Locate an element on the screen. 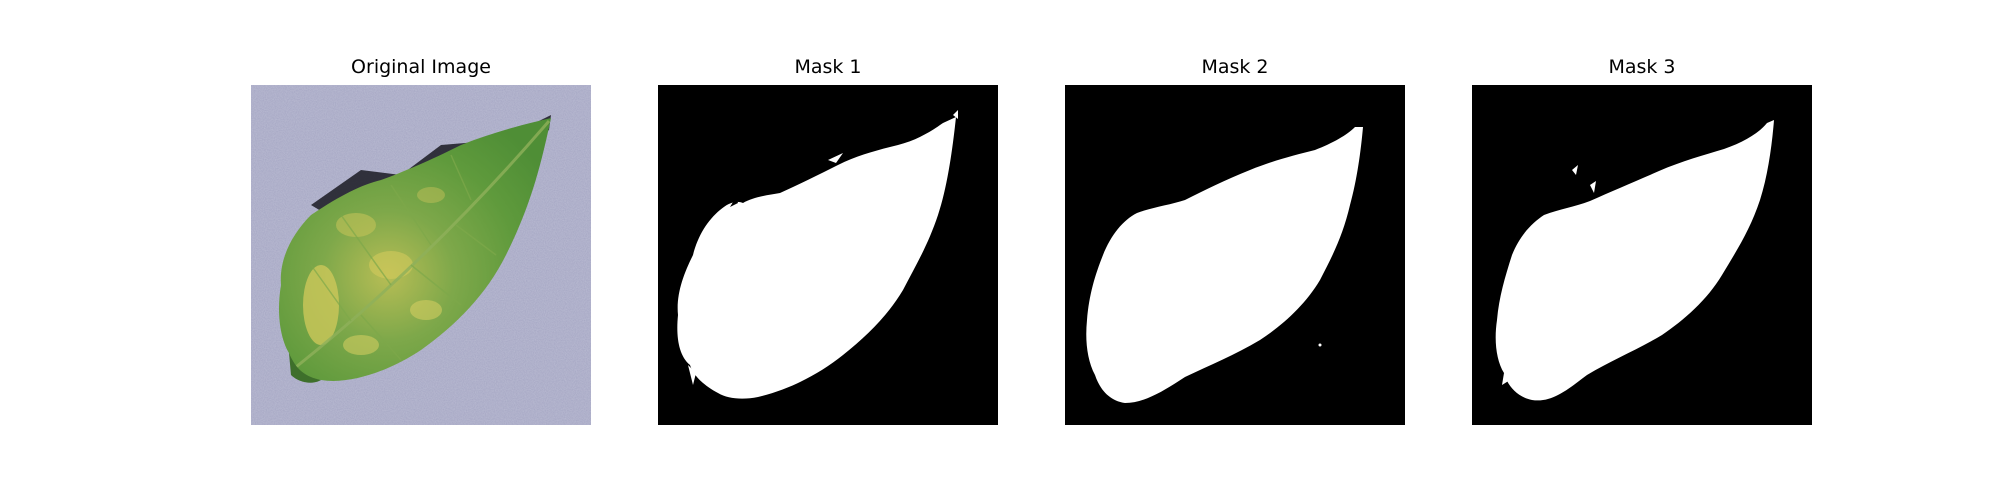 The height and width of the screenshot is (500, 2000). panel-mask-3: Mask 3 is located at coordinates (1642, 245).